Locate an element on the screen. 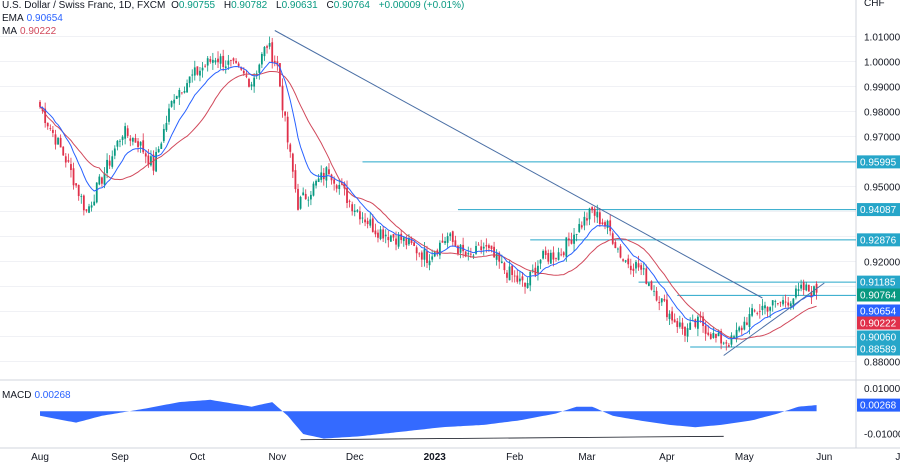 This screenshot has height=465, width=900. symbol-title: U.S. Dollar / Swiss Franc, 1D, FXCM is located at coordinates (84, 5).